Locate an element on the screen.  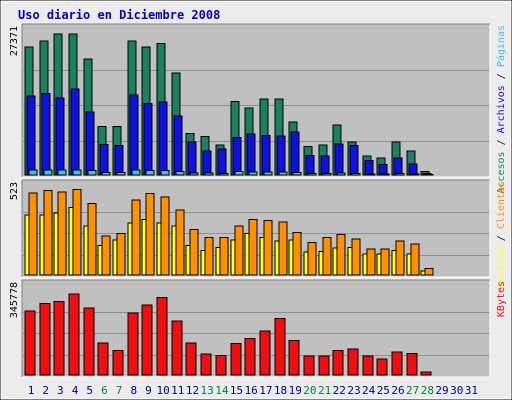
legend-accesos-archivos-paginas: Accesos / Archivos / Páginas is located at coordinates (501, 109).